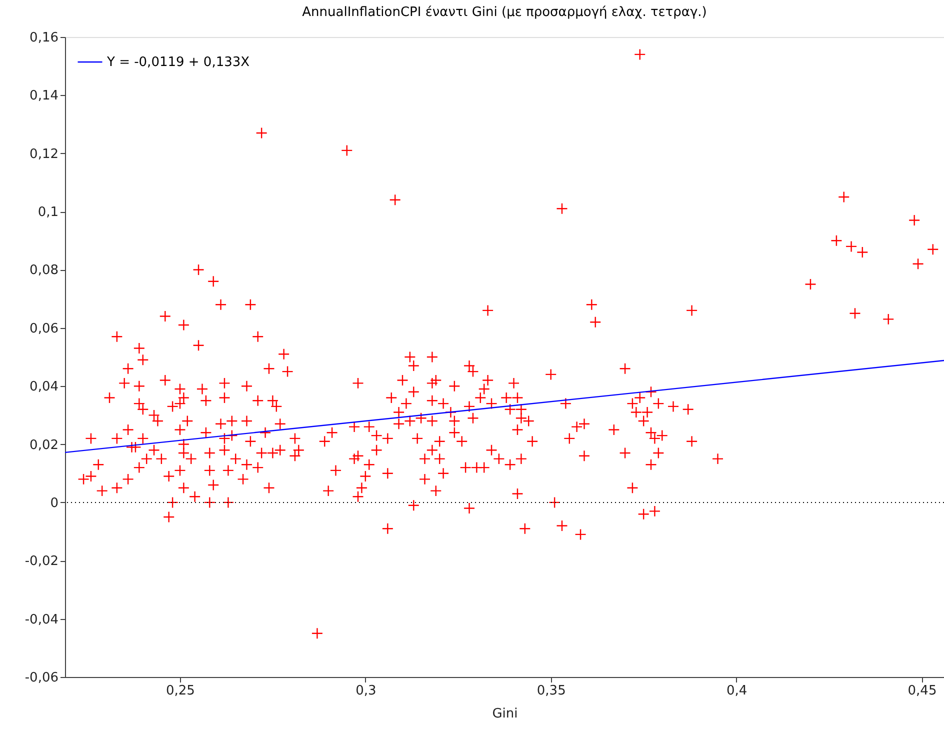 The image size is (944, 734). I want to click on y-tick-label: 0,16, so click(44, 38).